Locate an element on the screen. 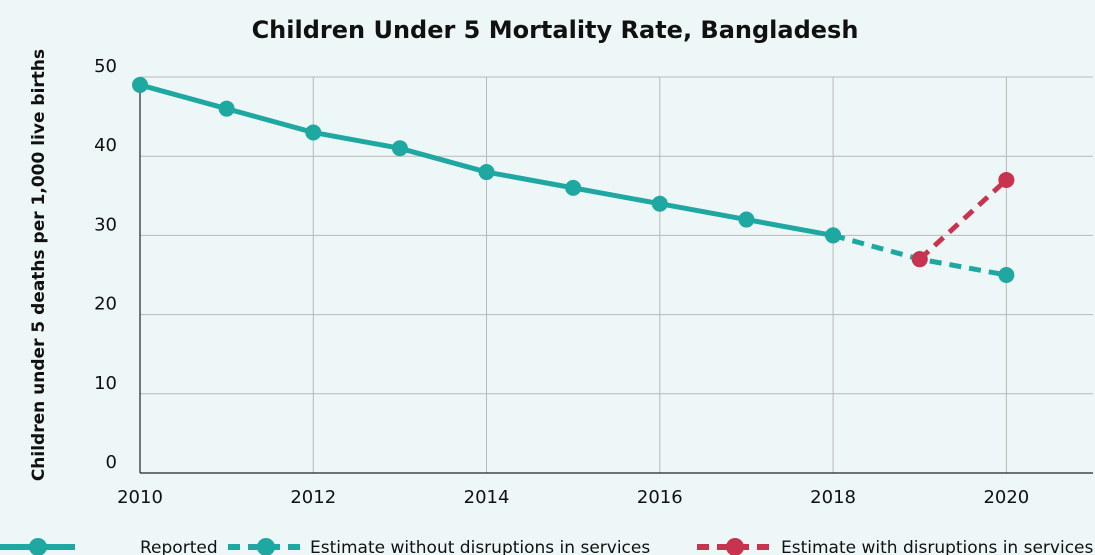  x-tick-label: 2014 is located at coordinates (487, 497).